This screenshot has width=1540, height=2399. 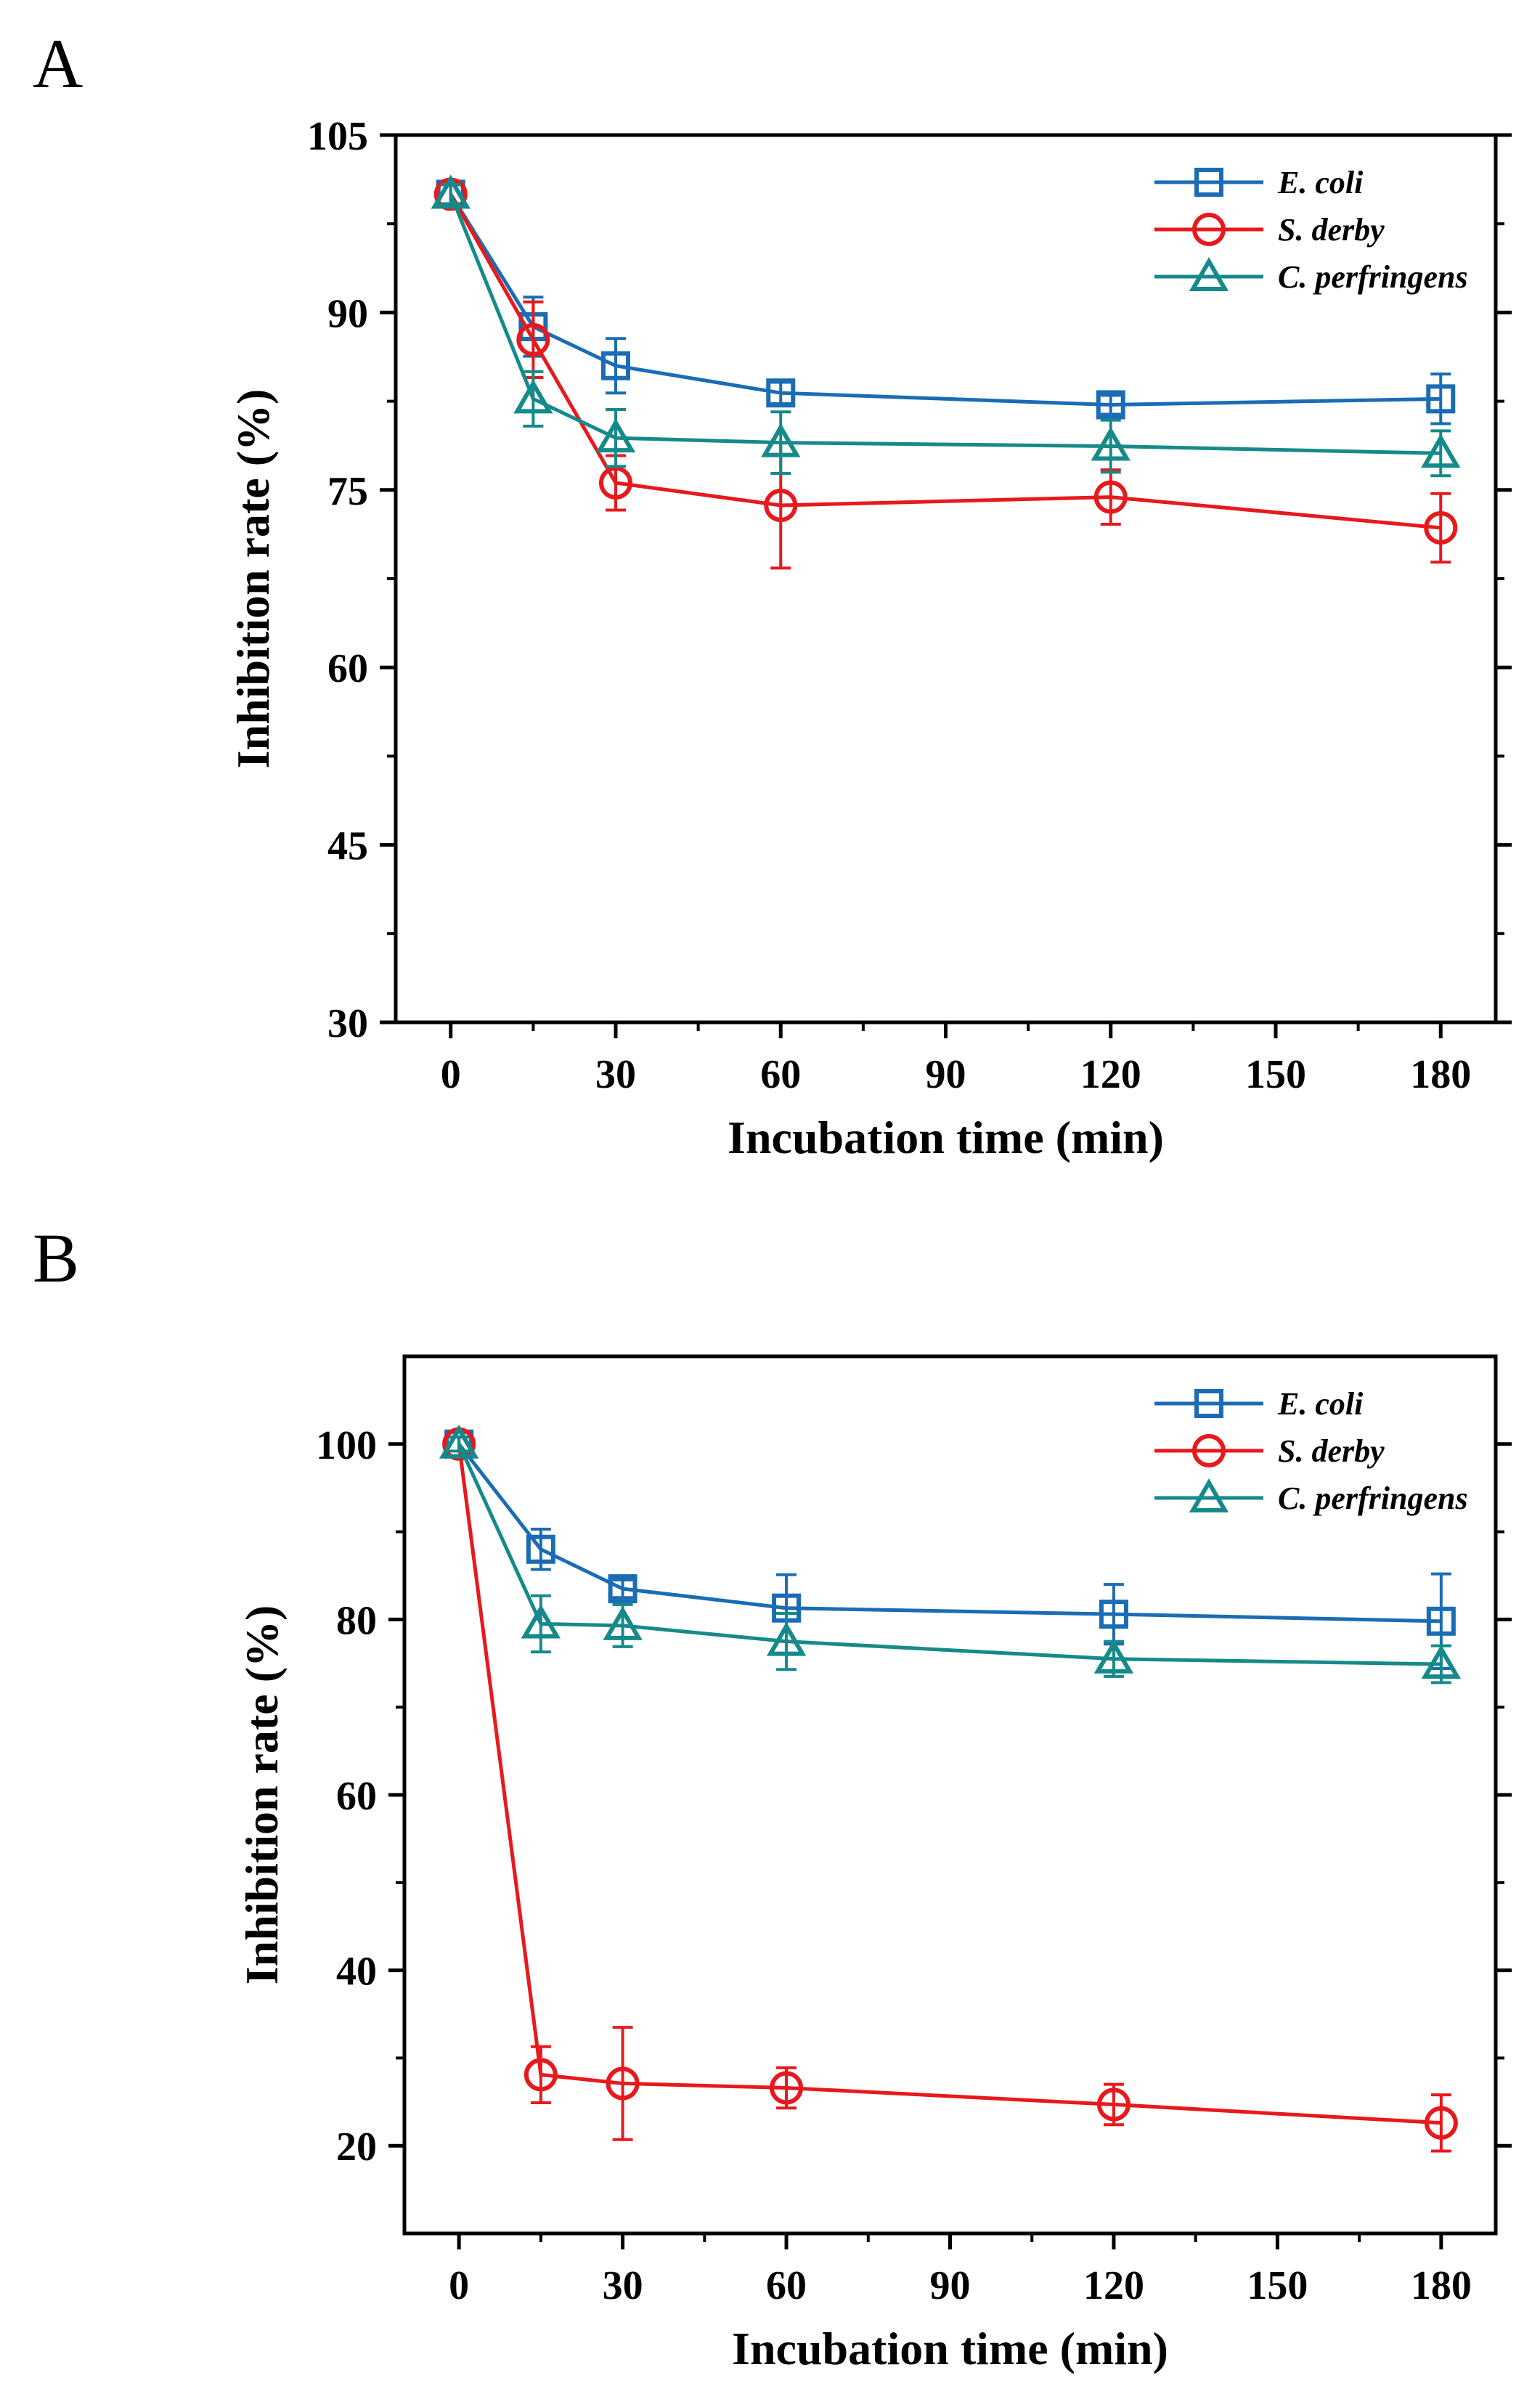 What do you see at coordinates (347, 1023) in the screenshot?
I see `y-tick-label: 30` at bounding box center [347, 1023].